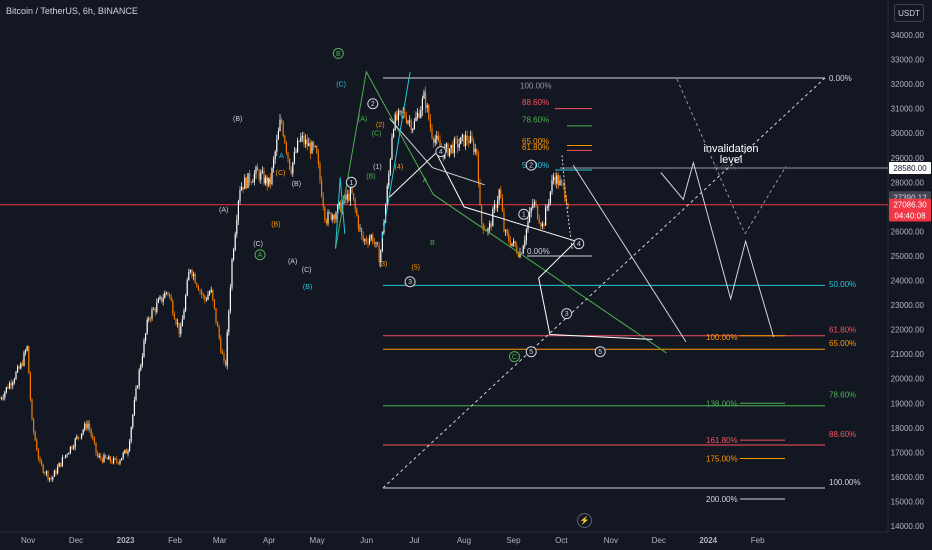  What do you see at coordinates (441, 152) in the screenshot?
I see `wave-circle-label: 4` at bounding box center [441, 152].